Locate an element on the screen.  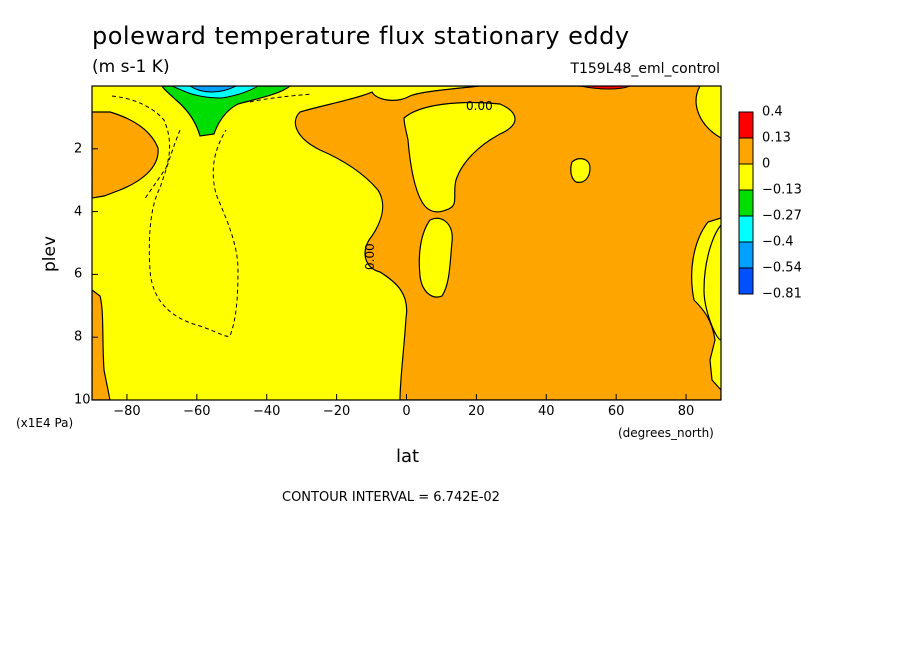
run-name: T159L48_eml_control is located at coordinates (645, 69).